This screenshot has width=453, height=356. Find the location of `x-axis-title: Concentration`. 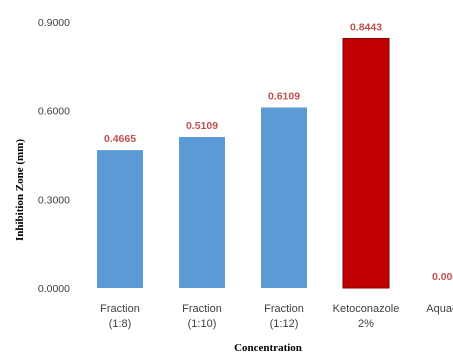

x-axis-title: Concentration is located at coordinates (268, 348).